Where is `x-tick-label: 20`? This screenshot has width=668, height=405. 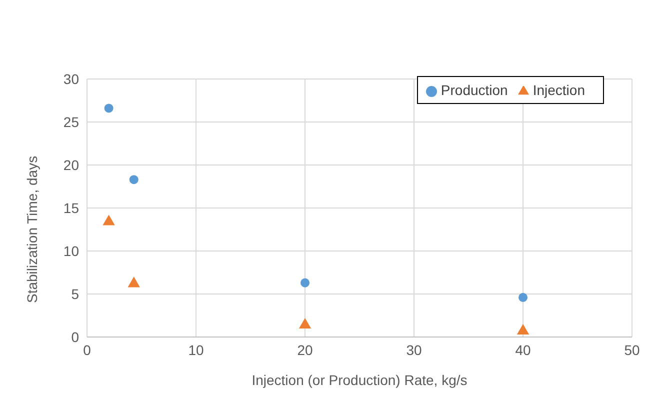 x-tick-label: 20 is located at coordinates (305, 350).